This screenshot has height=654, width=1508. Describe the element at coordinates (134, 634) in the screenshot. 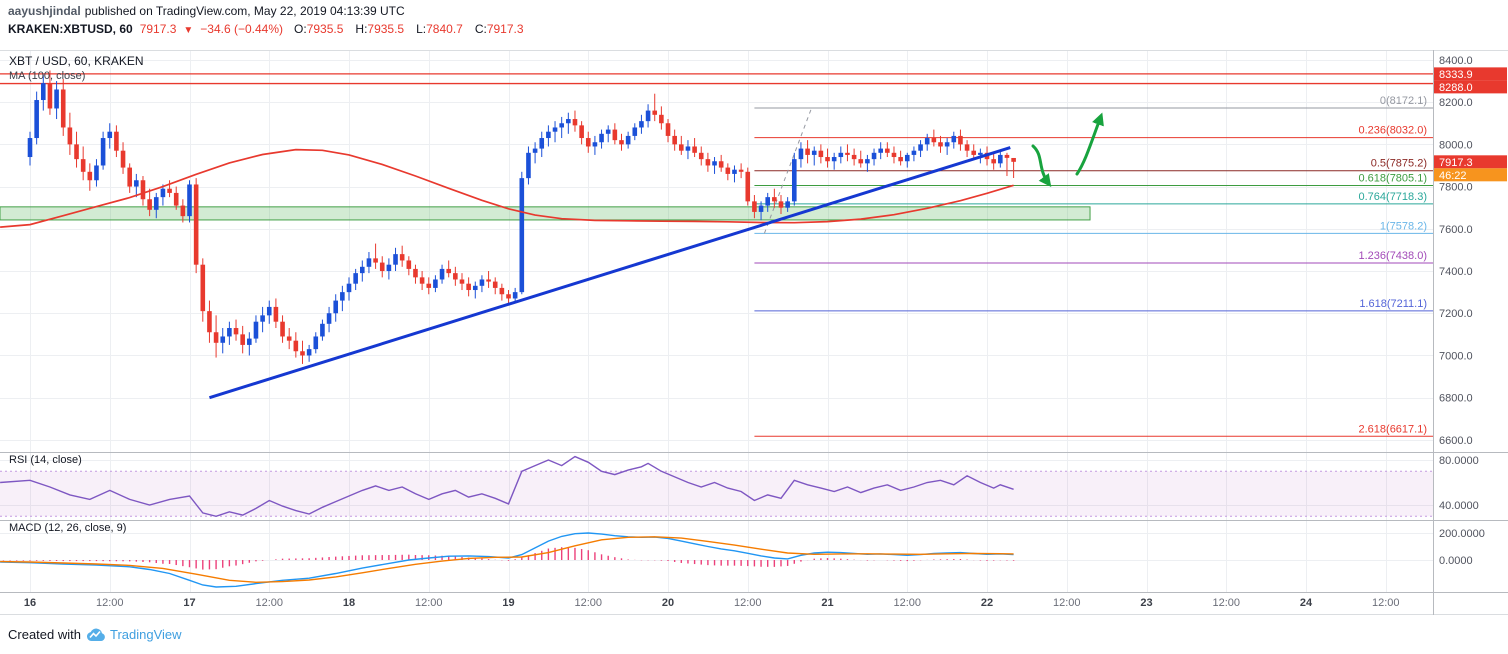

I see `tradingview-logo: TradingView` at that location.